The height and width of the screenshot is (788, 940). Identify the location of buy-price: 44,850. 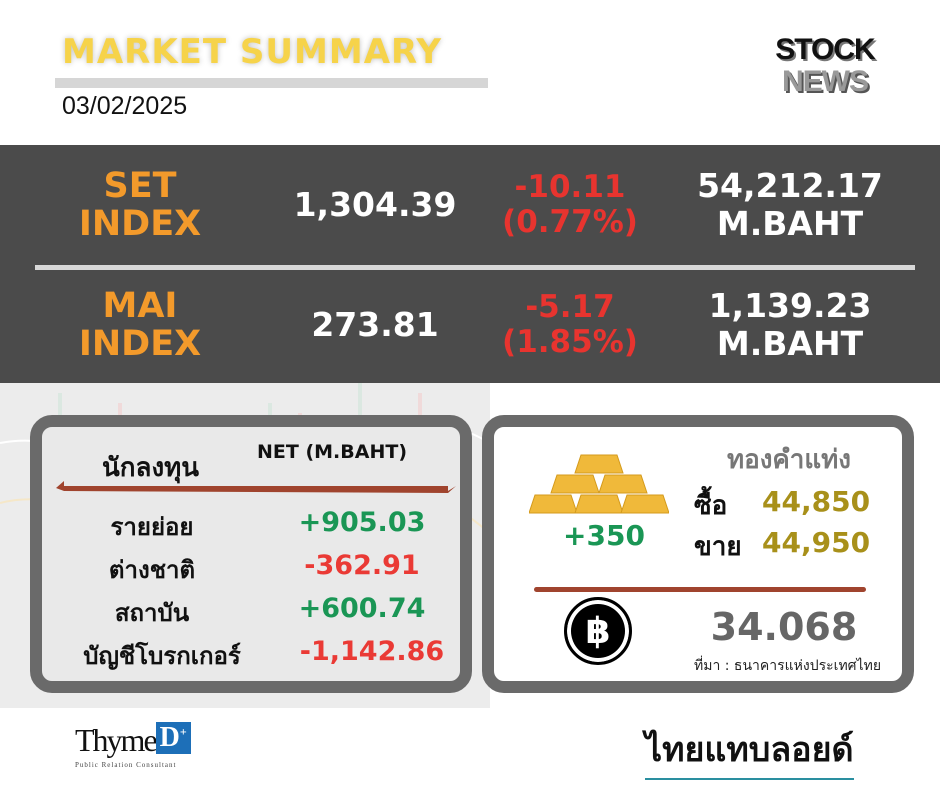
(816, 501).